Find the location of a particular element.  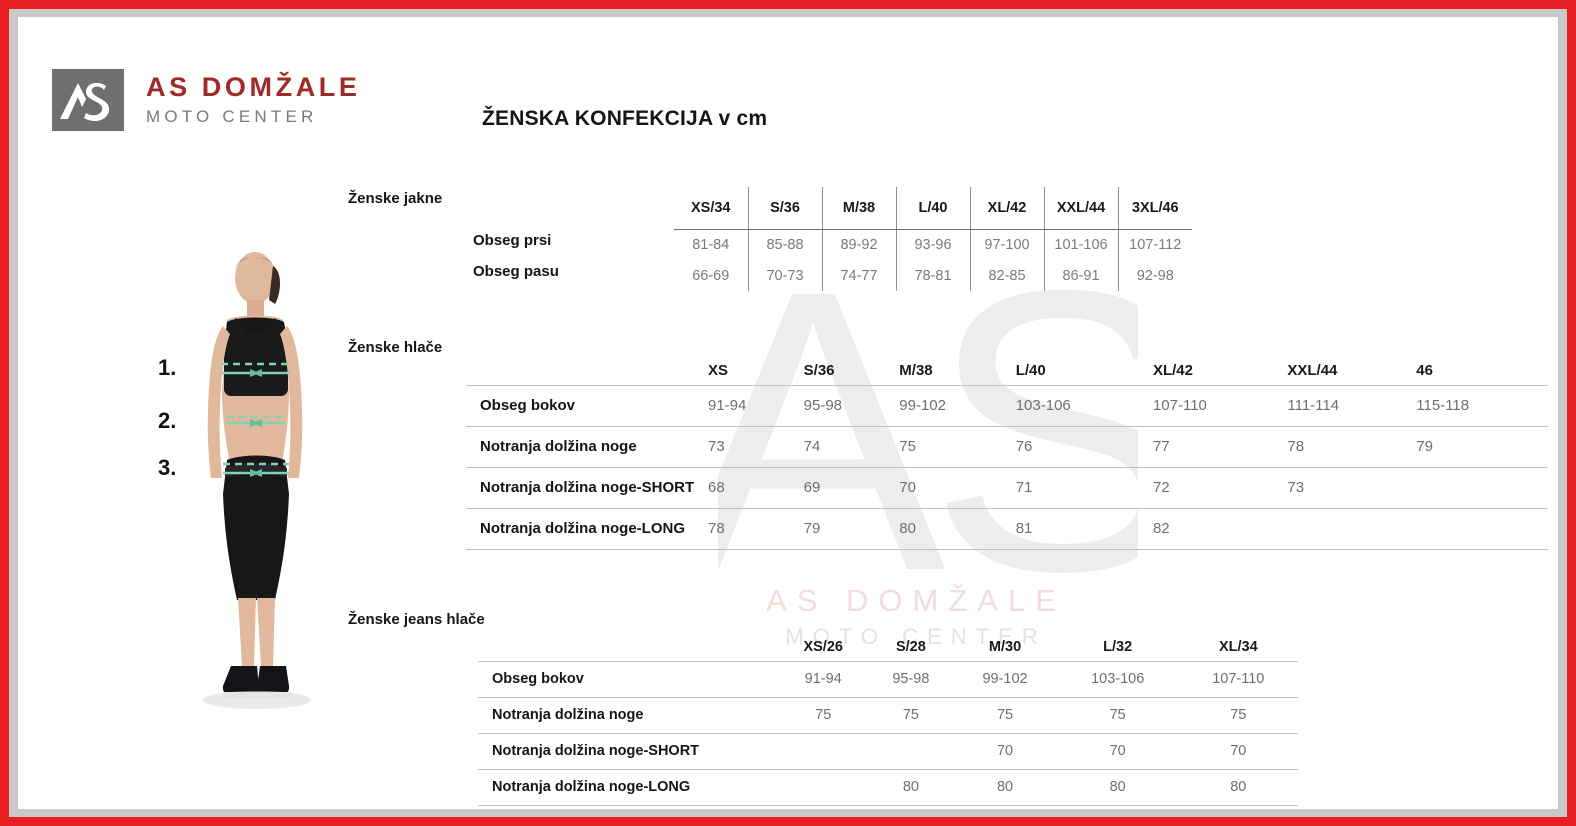

pants-cell: 111-114 is located at coordinates (1352, 406).